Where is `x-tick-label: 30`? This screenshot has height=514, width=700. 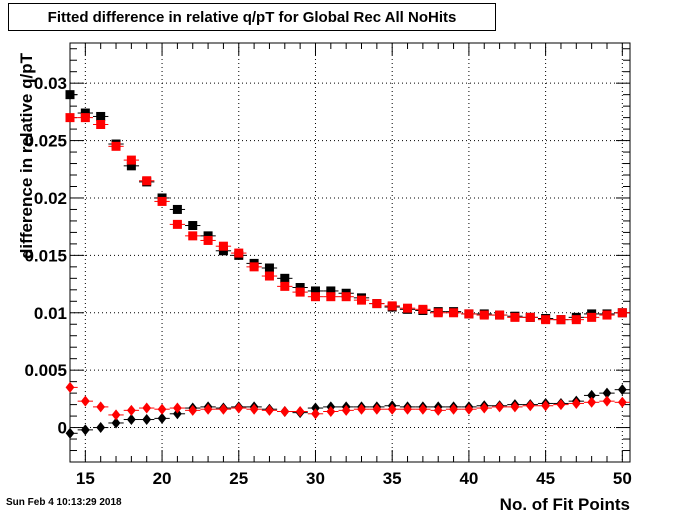
x-tick-label: 30 is located at coordinates (315, 478).